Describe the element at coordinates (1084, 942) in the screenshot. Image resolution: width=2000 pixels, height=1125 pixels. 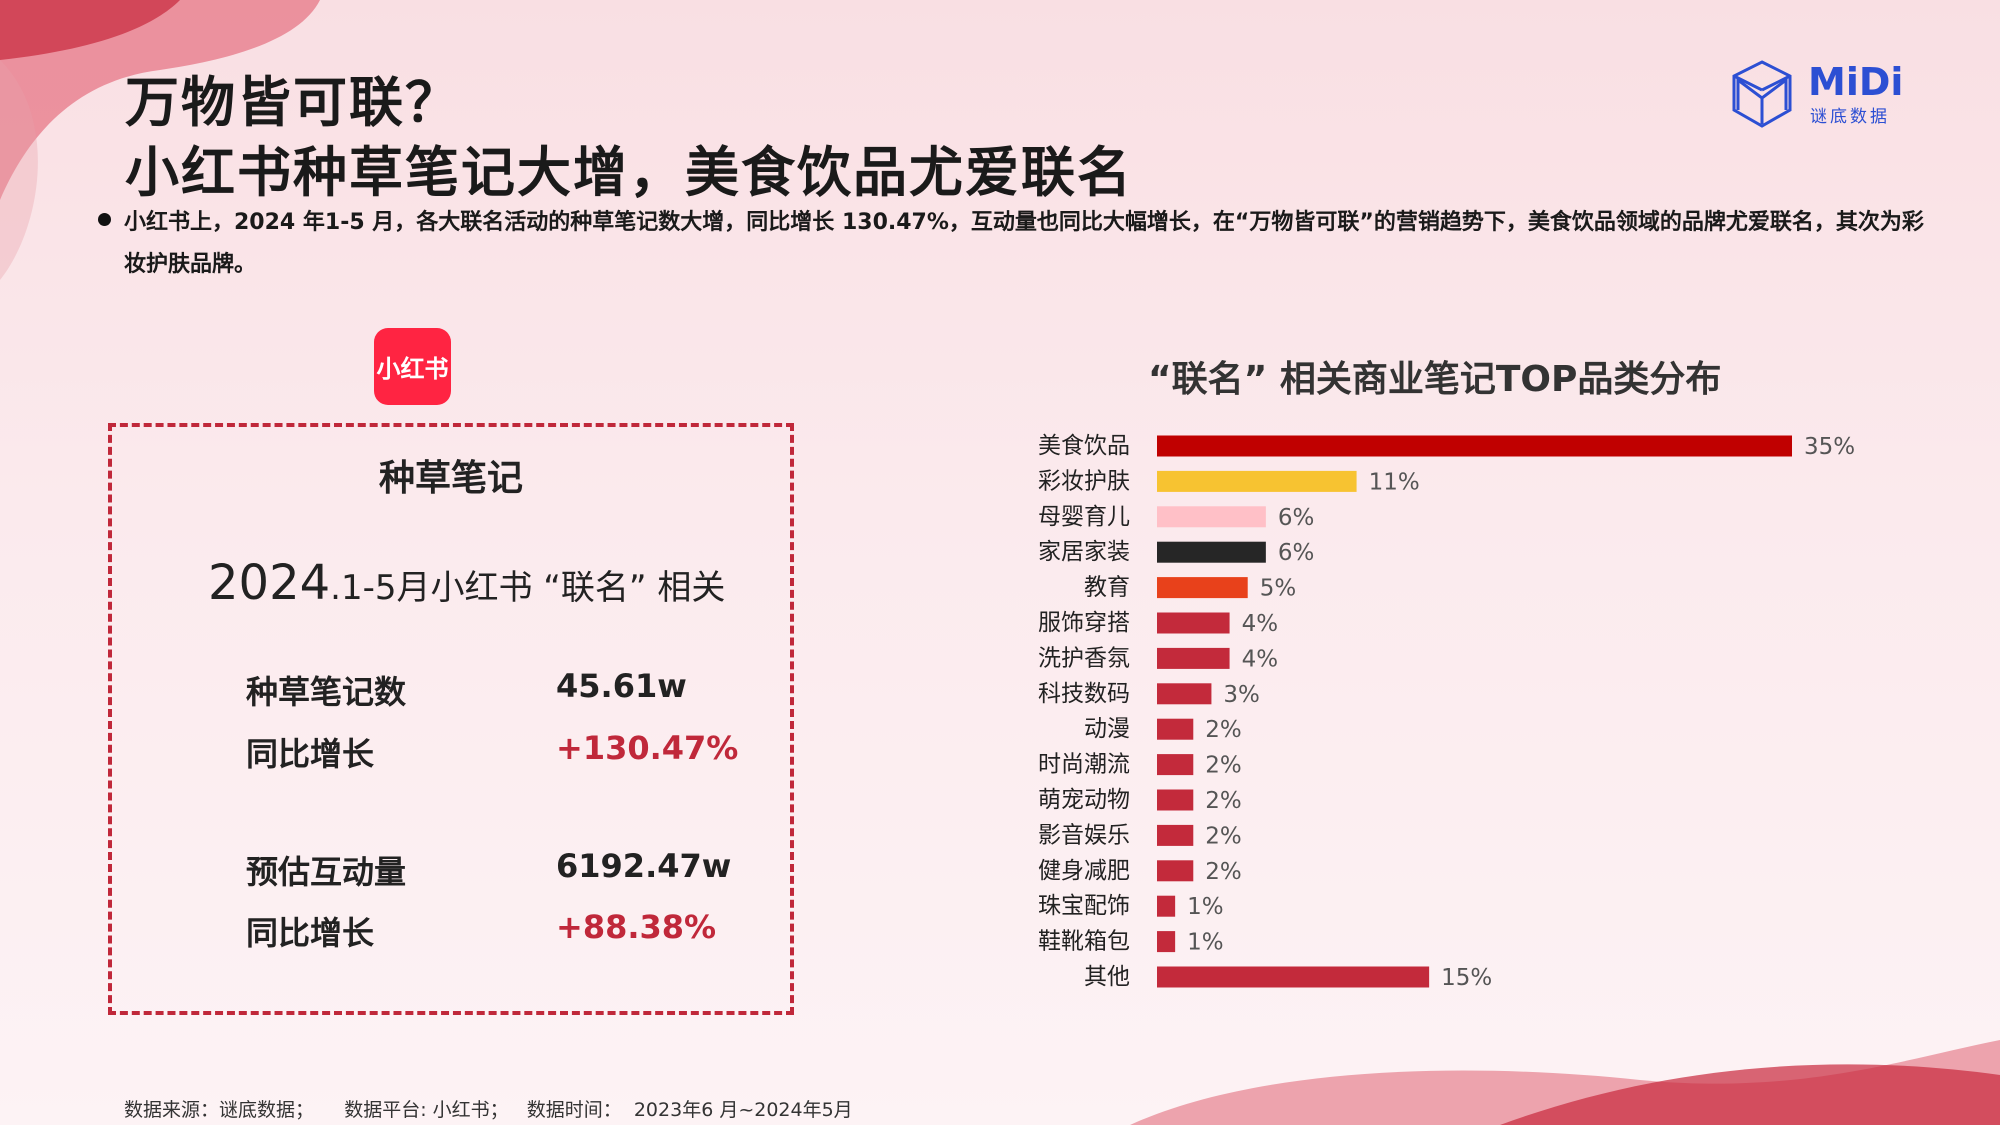
I see `category-label: 鞋靴箱包` at that location.